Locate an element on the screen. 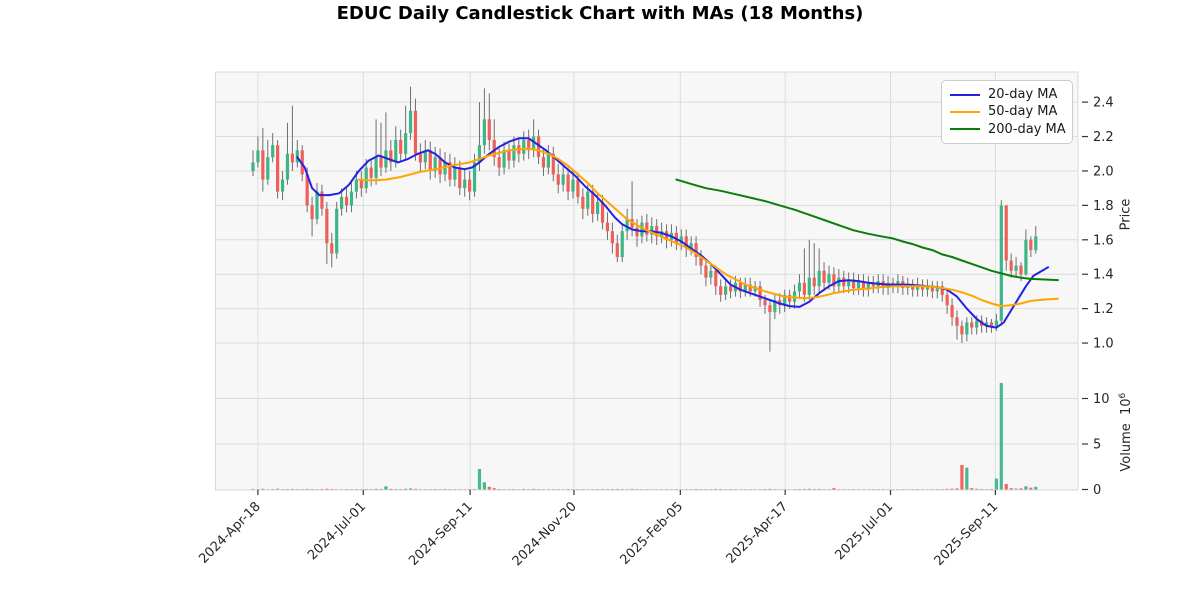  volume-axis-label: Volume 106 is located at coordinates (1126, 432).